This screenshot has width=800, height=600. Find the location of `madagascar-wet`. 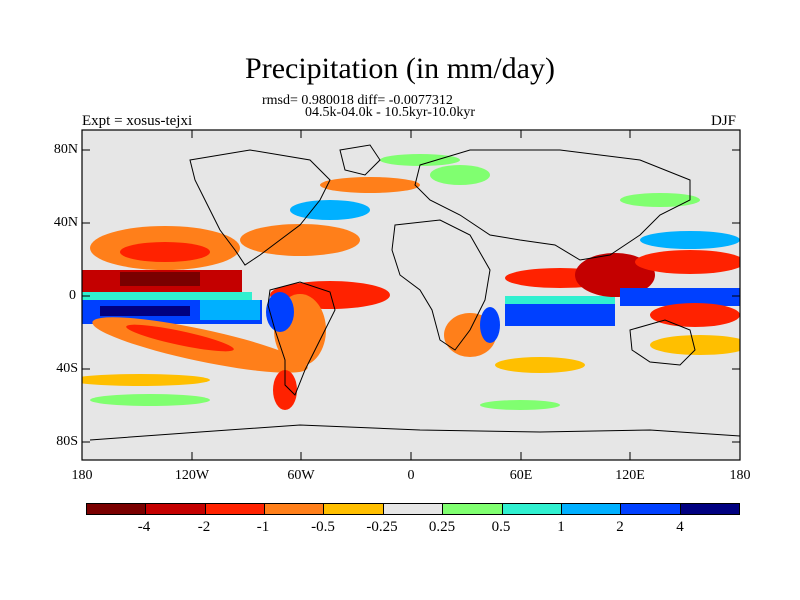

madagascar-wet is located at coordinates (490, 325).